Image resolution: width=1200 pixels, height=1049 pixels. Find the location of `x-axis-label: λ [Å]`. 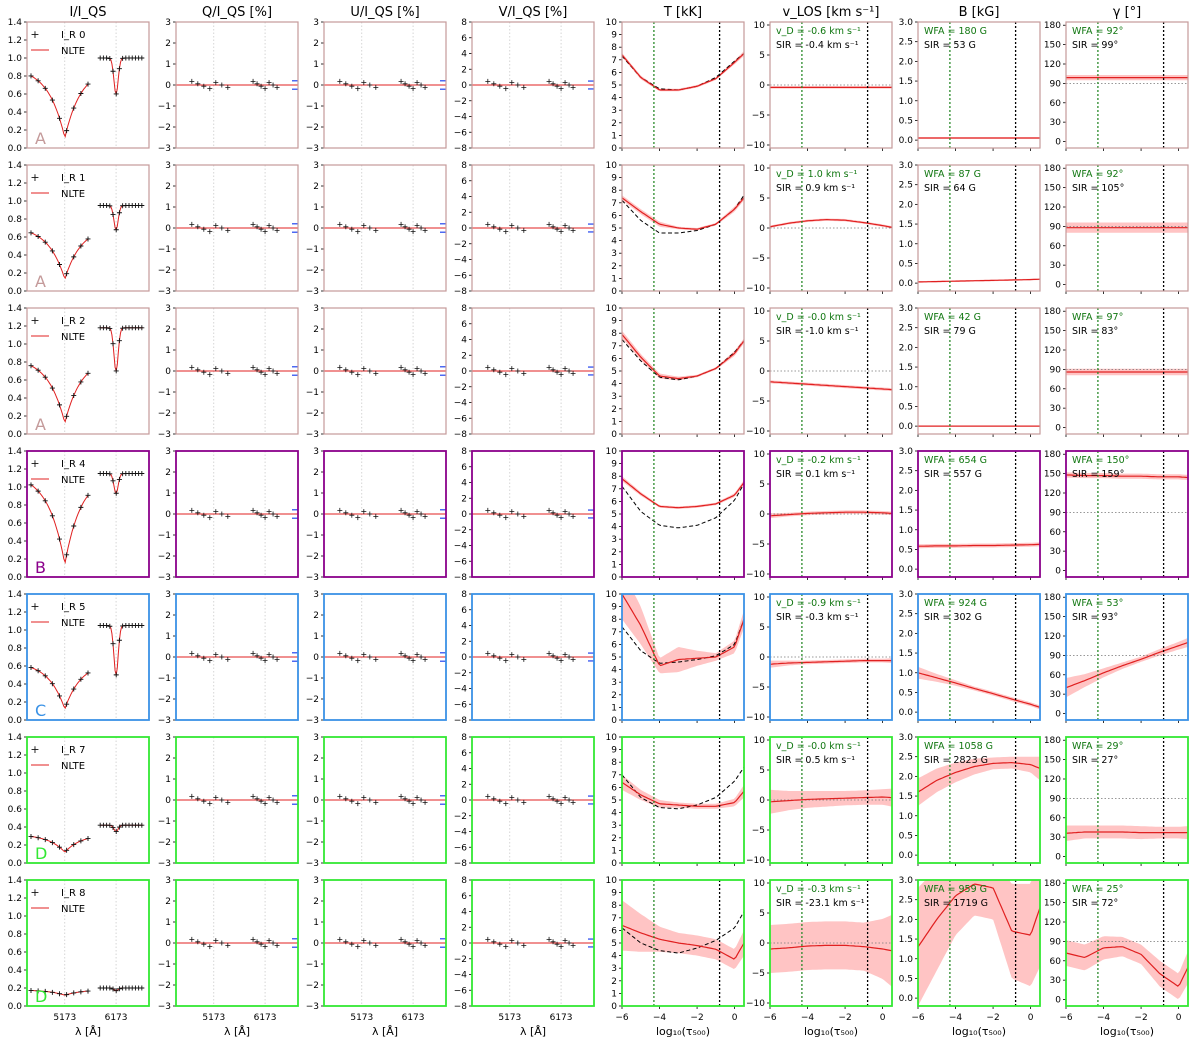

x-axis-label: λ [Å] is located at coordinates (385, 1031).